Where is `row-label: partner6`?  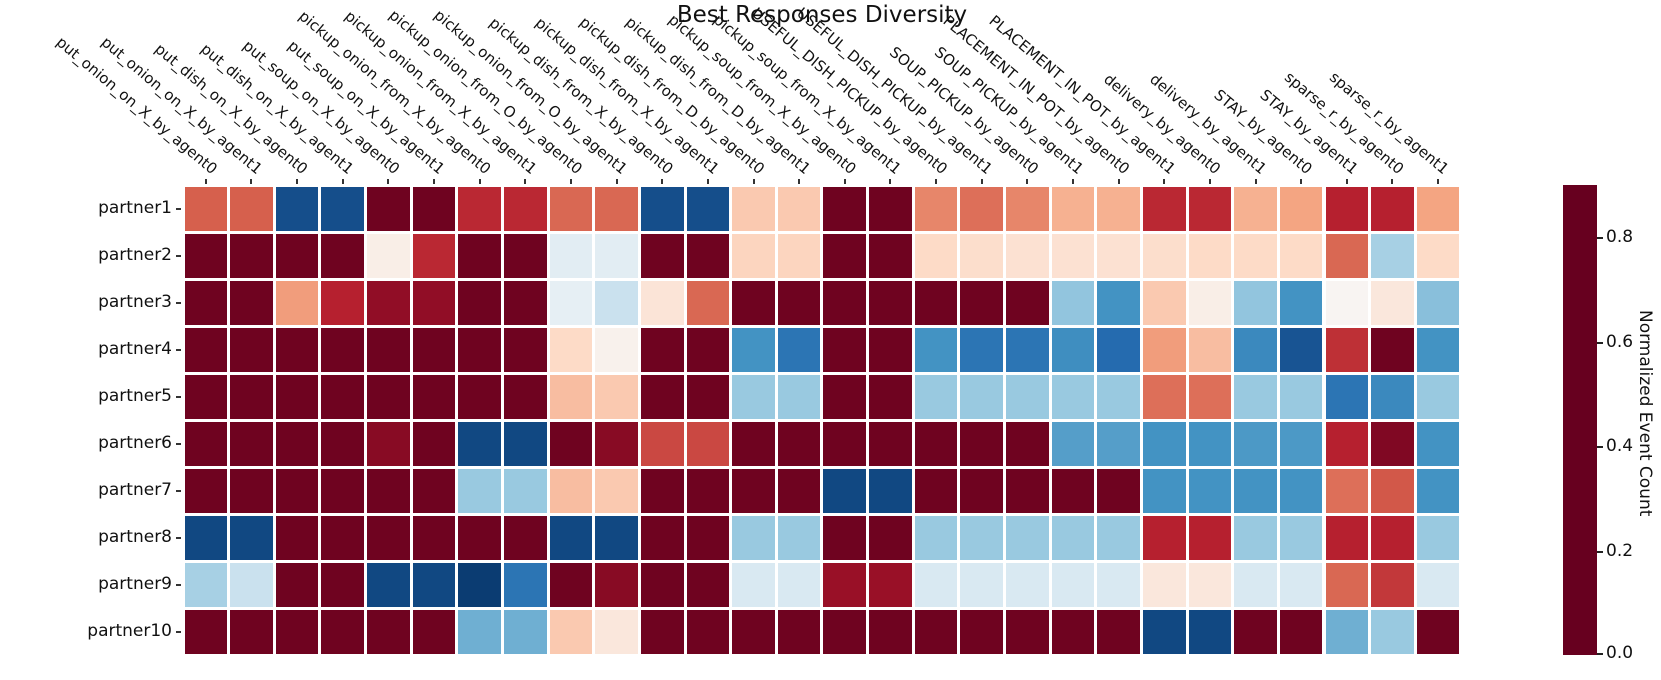
row-label: partner6 is located at coordinates (135, 442).